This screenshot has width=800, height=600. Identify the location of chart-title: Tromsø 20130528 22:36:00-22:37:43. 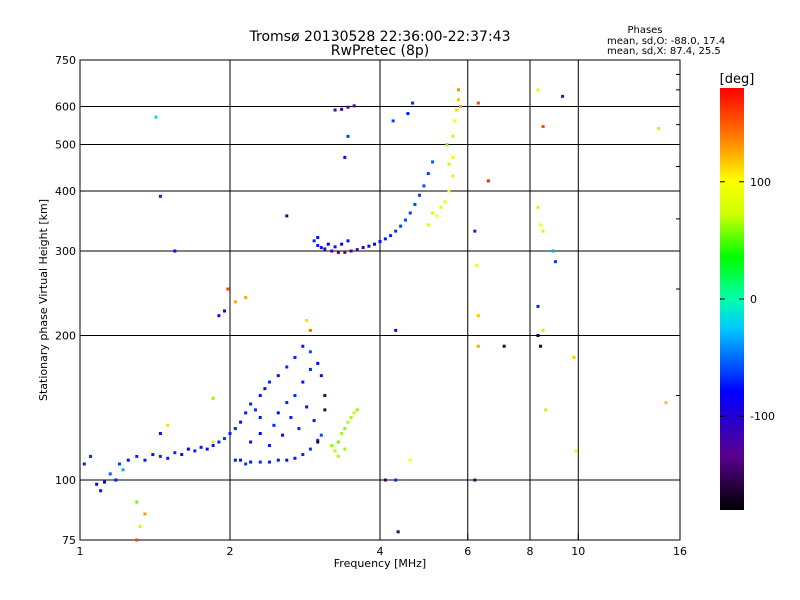
(380, 37).